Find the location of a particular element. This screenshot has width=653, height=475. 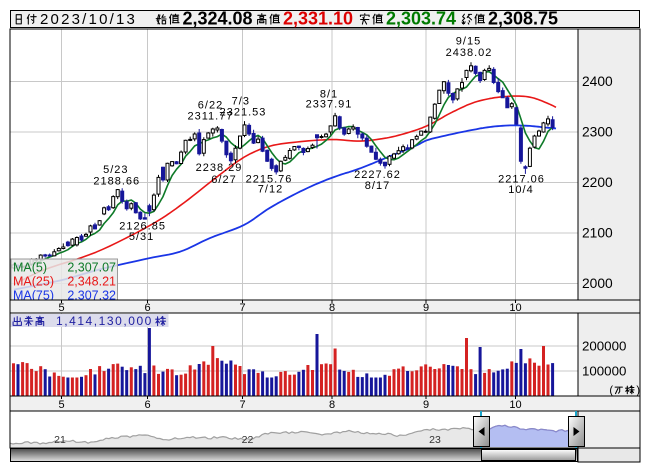

svg-text: MA(25) is located at coordinates (33, 282).